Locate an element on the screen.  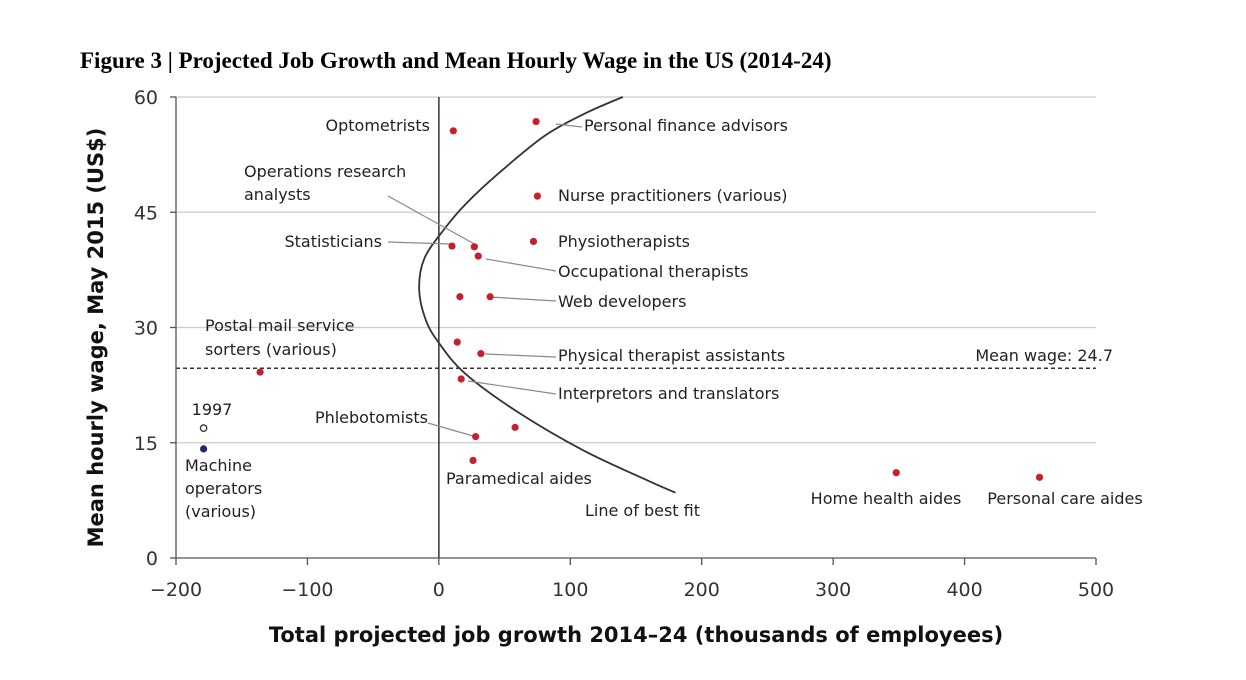
best-fit-line is located at coordinates (547, 295).